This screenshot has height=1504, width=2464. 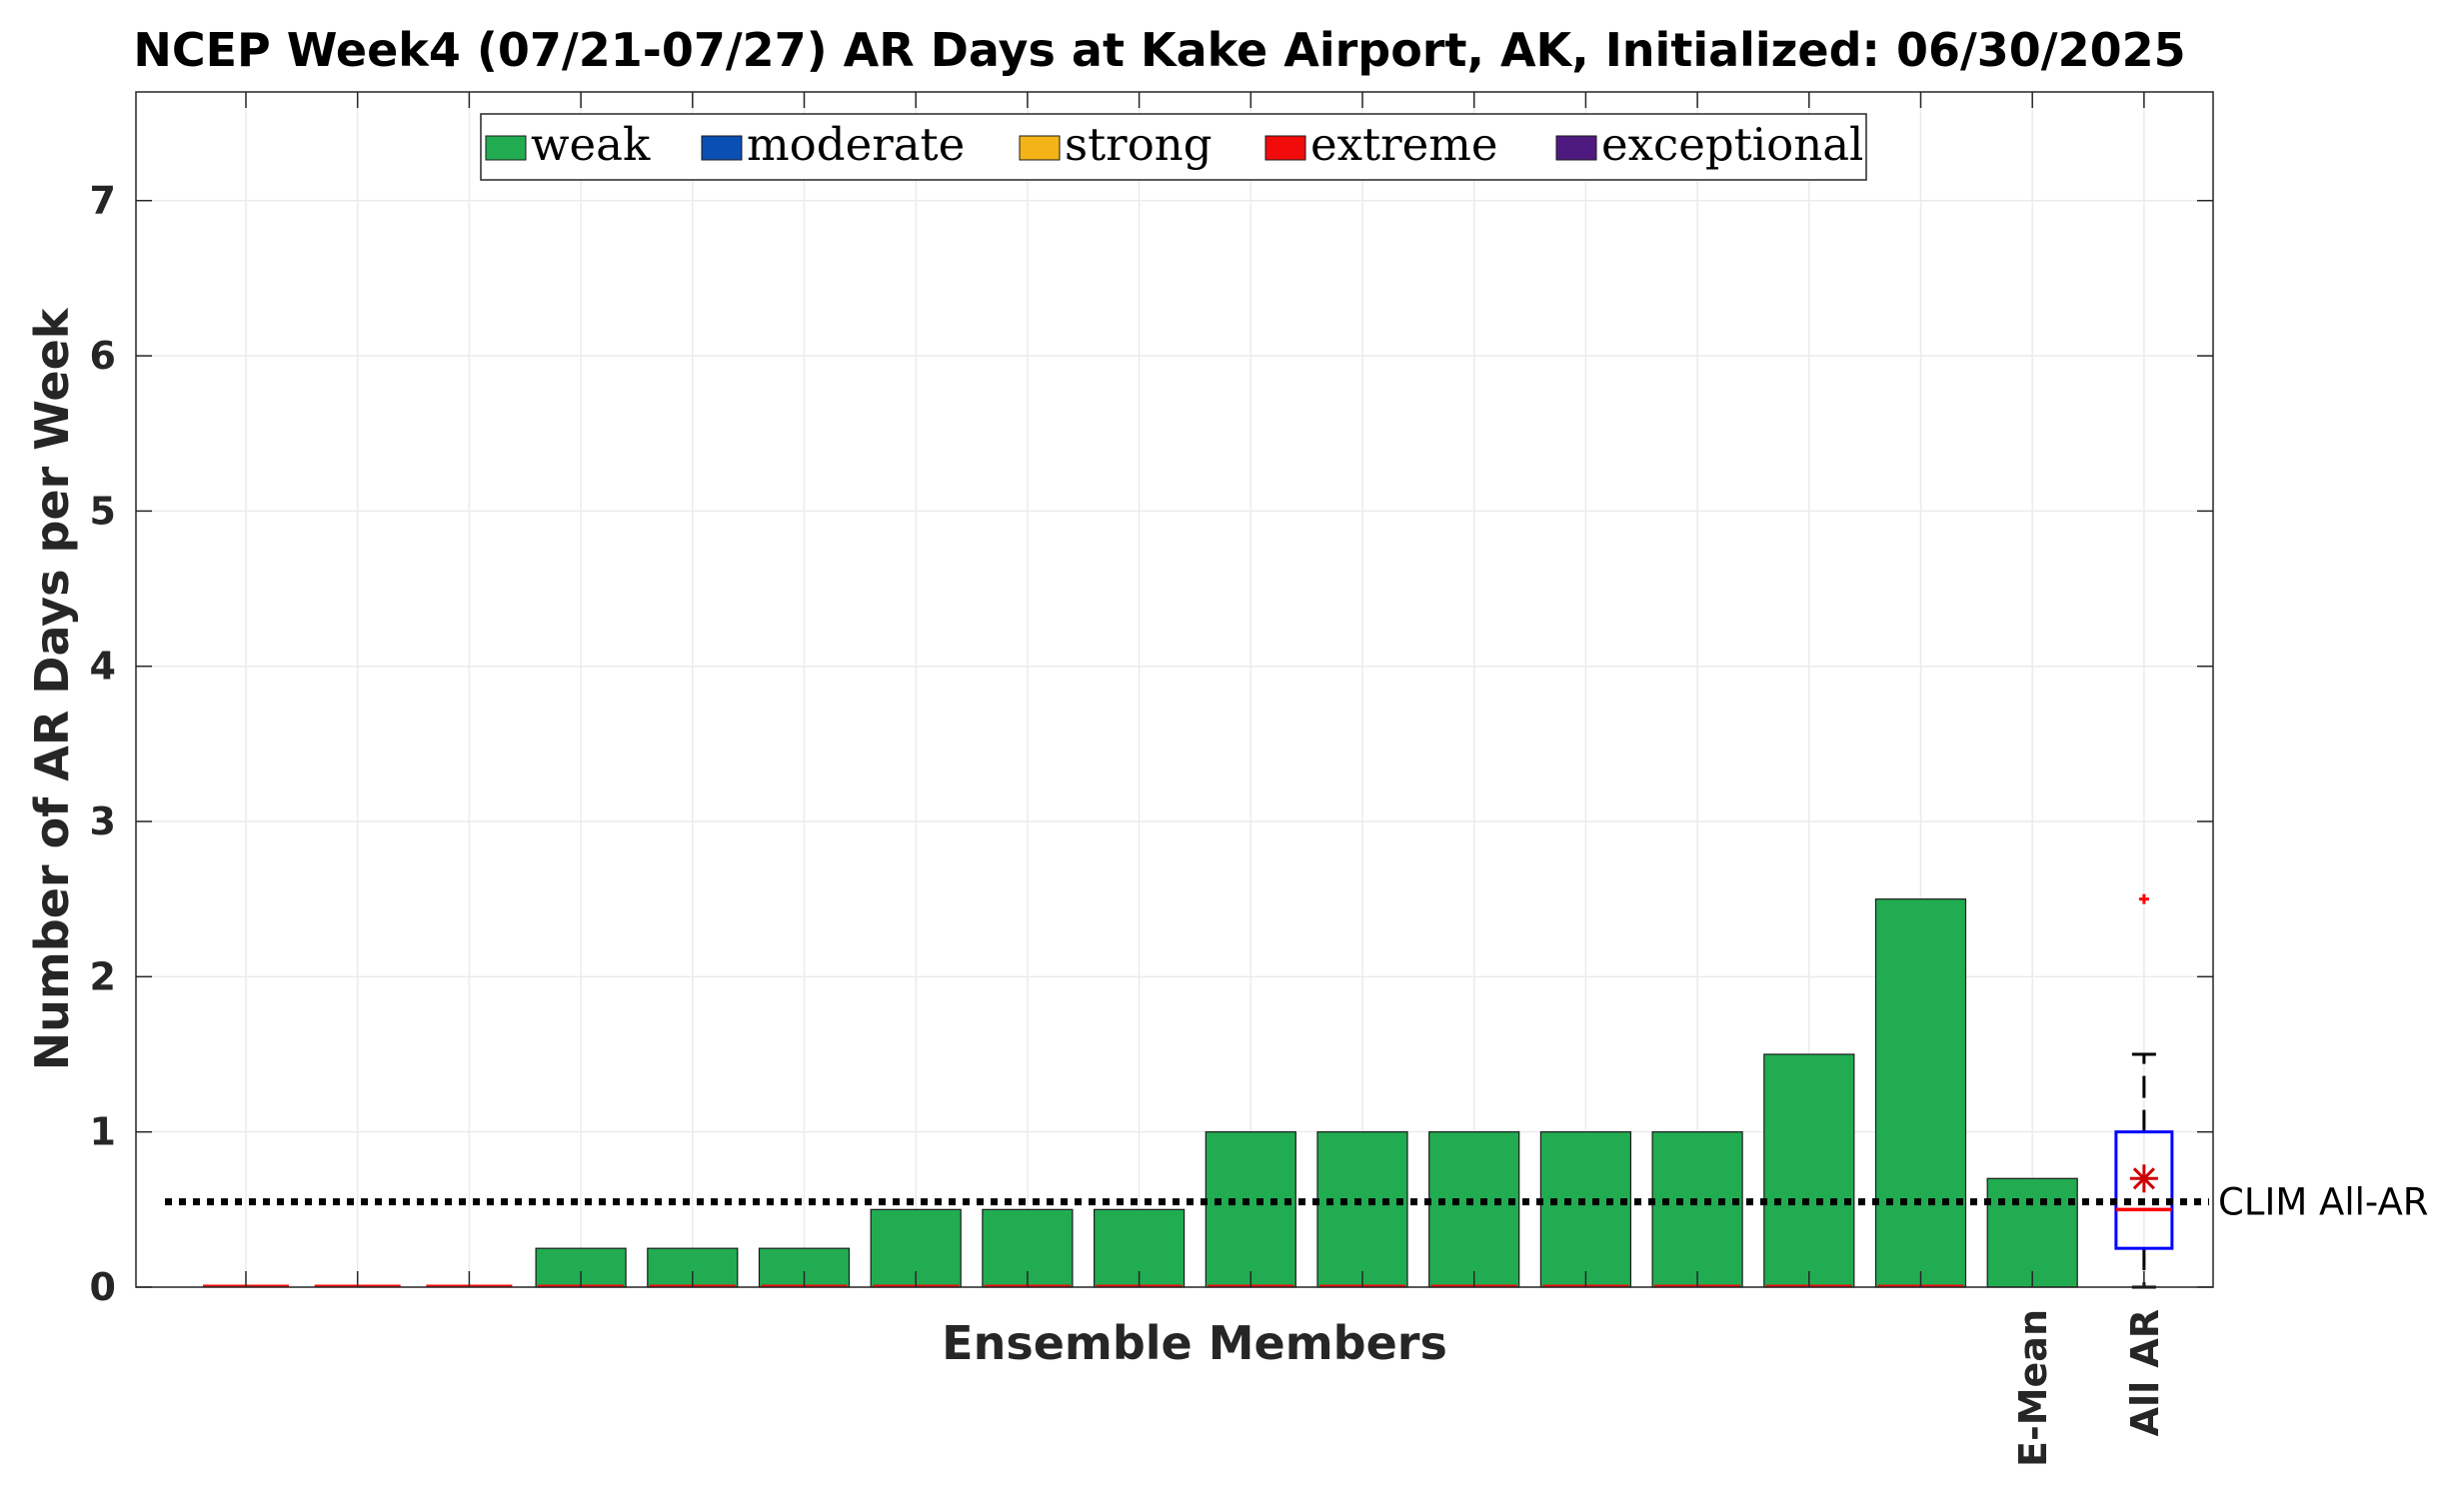 What do you see at coordinates (1285, 148) in the screenshot?
I see `legend-swatch-extreme` at bounding box center [1285, 148].